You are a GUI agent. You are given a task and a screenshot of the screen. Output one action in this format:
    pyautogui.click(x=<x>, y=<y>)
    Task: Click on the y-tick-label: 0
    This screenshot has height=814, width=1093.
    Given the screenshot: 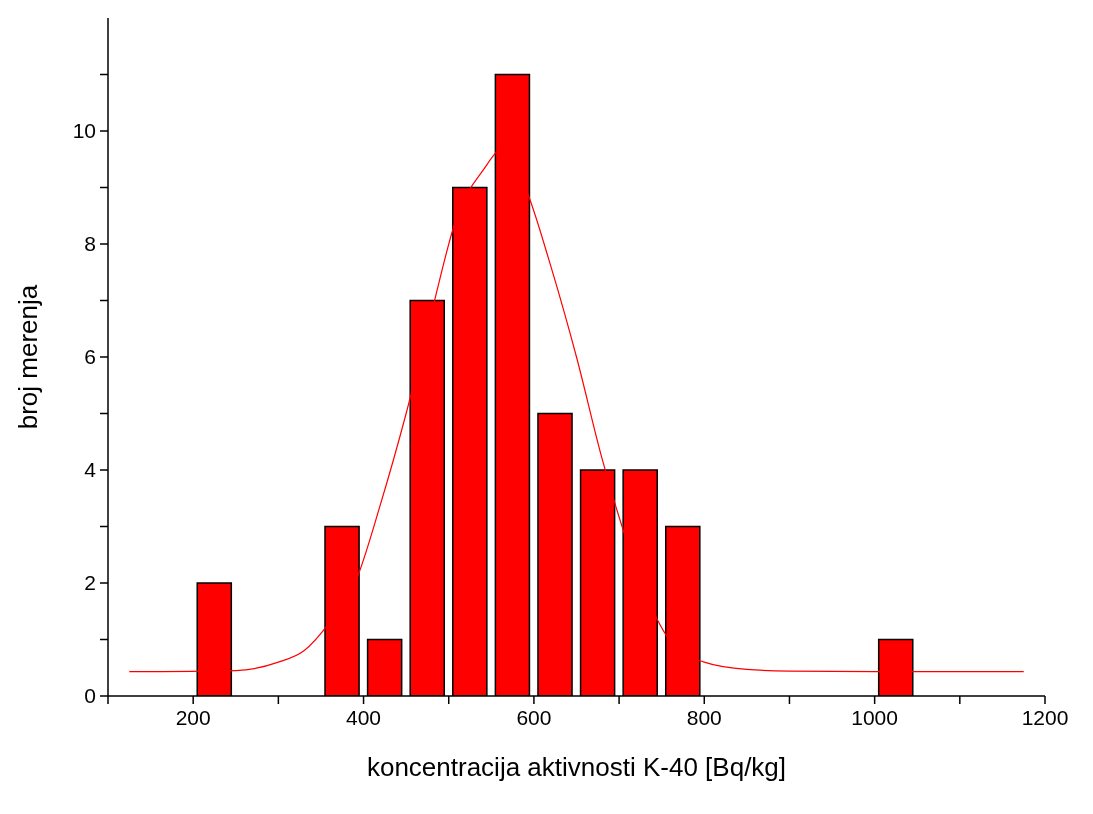 What is the action you would take?
    pyautogui.click(x=90, y=696)
    